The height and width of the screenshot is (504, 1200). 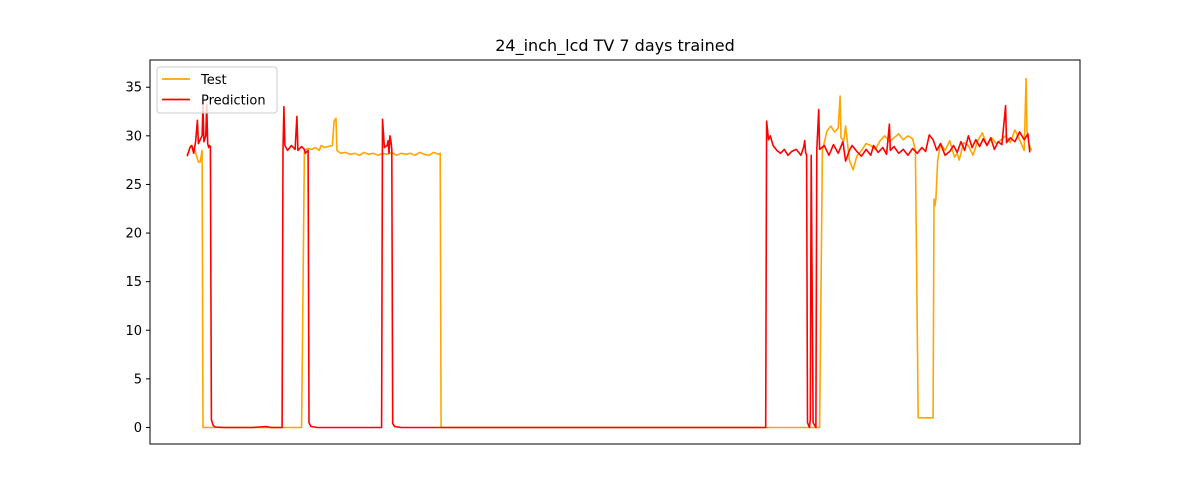 What do you see at coordinates (138, 428) in the screenshot?
I see `y-tick-label: 0` at bounding box center [138, 428].